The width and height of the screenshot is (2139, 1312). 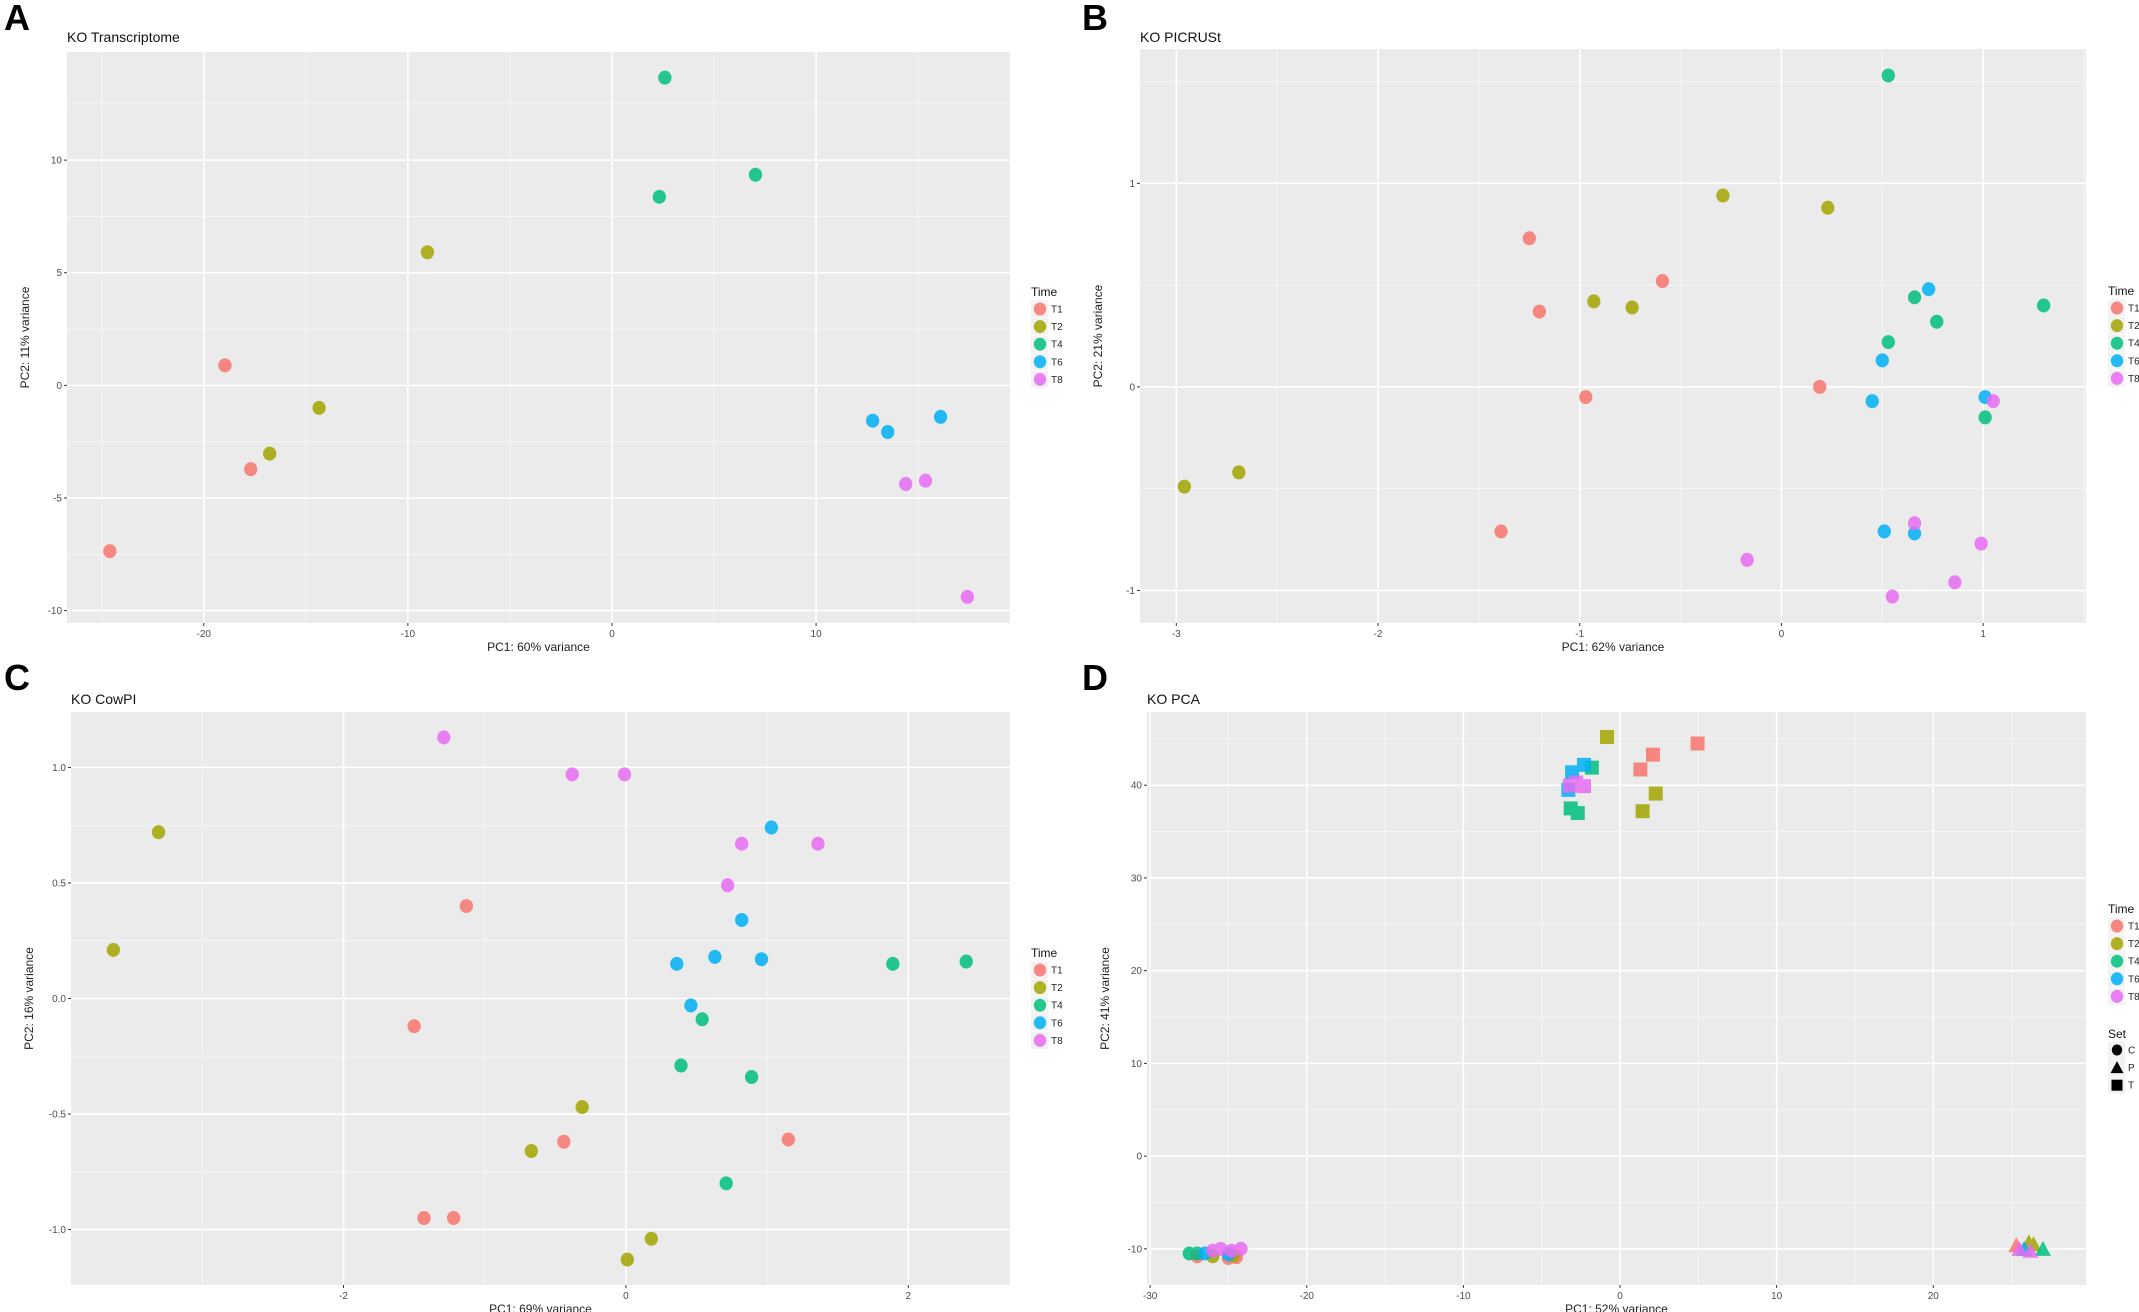 What do you see at coordinates (1137, 878) in the screenshot?
I see `y-tick-label: 30` at bounding box center [1137, 878].